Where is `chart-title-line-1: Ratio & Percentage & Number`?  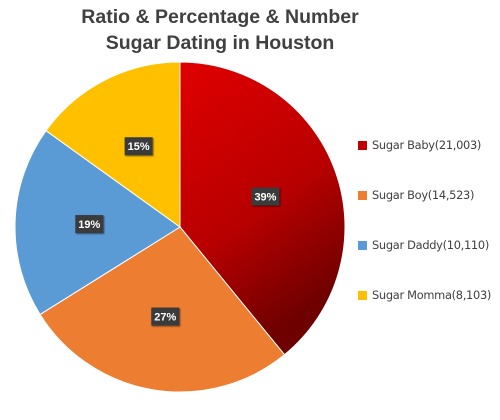
chart-title-line-1: Ratio & Percentage & Number is located at coordinates (220, 17).